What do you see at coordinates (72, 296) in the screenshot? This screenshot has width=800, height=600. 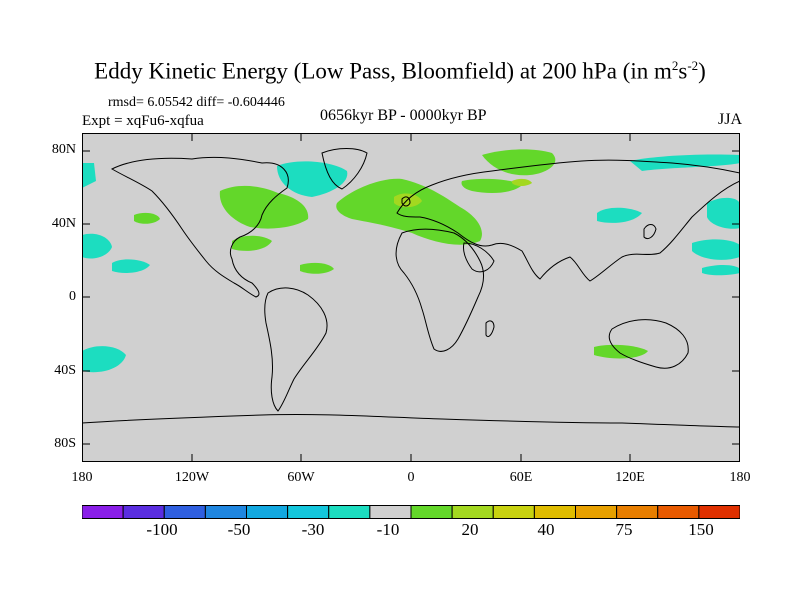 I see `y-tick-label: 0` at bounding box center [72, 296].